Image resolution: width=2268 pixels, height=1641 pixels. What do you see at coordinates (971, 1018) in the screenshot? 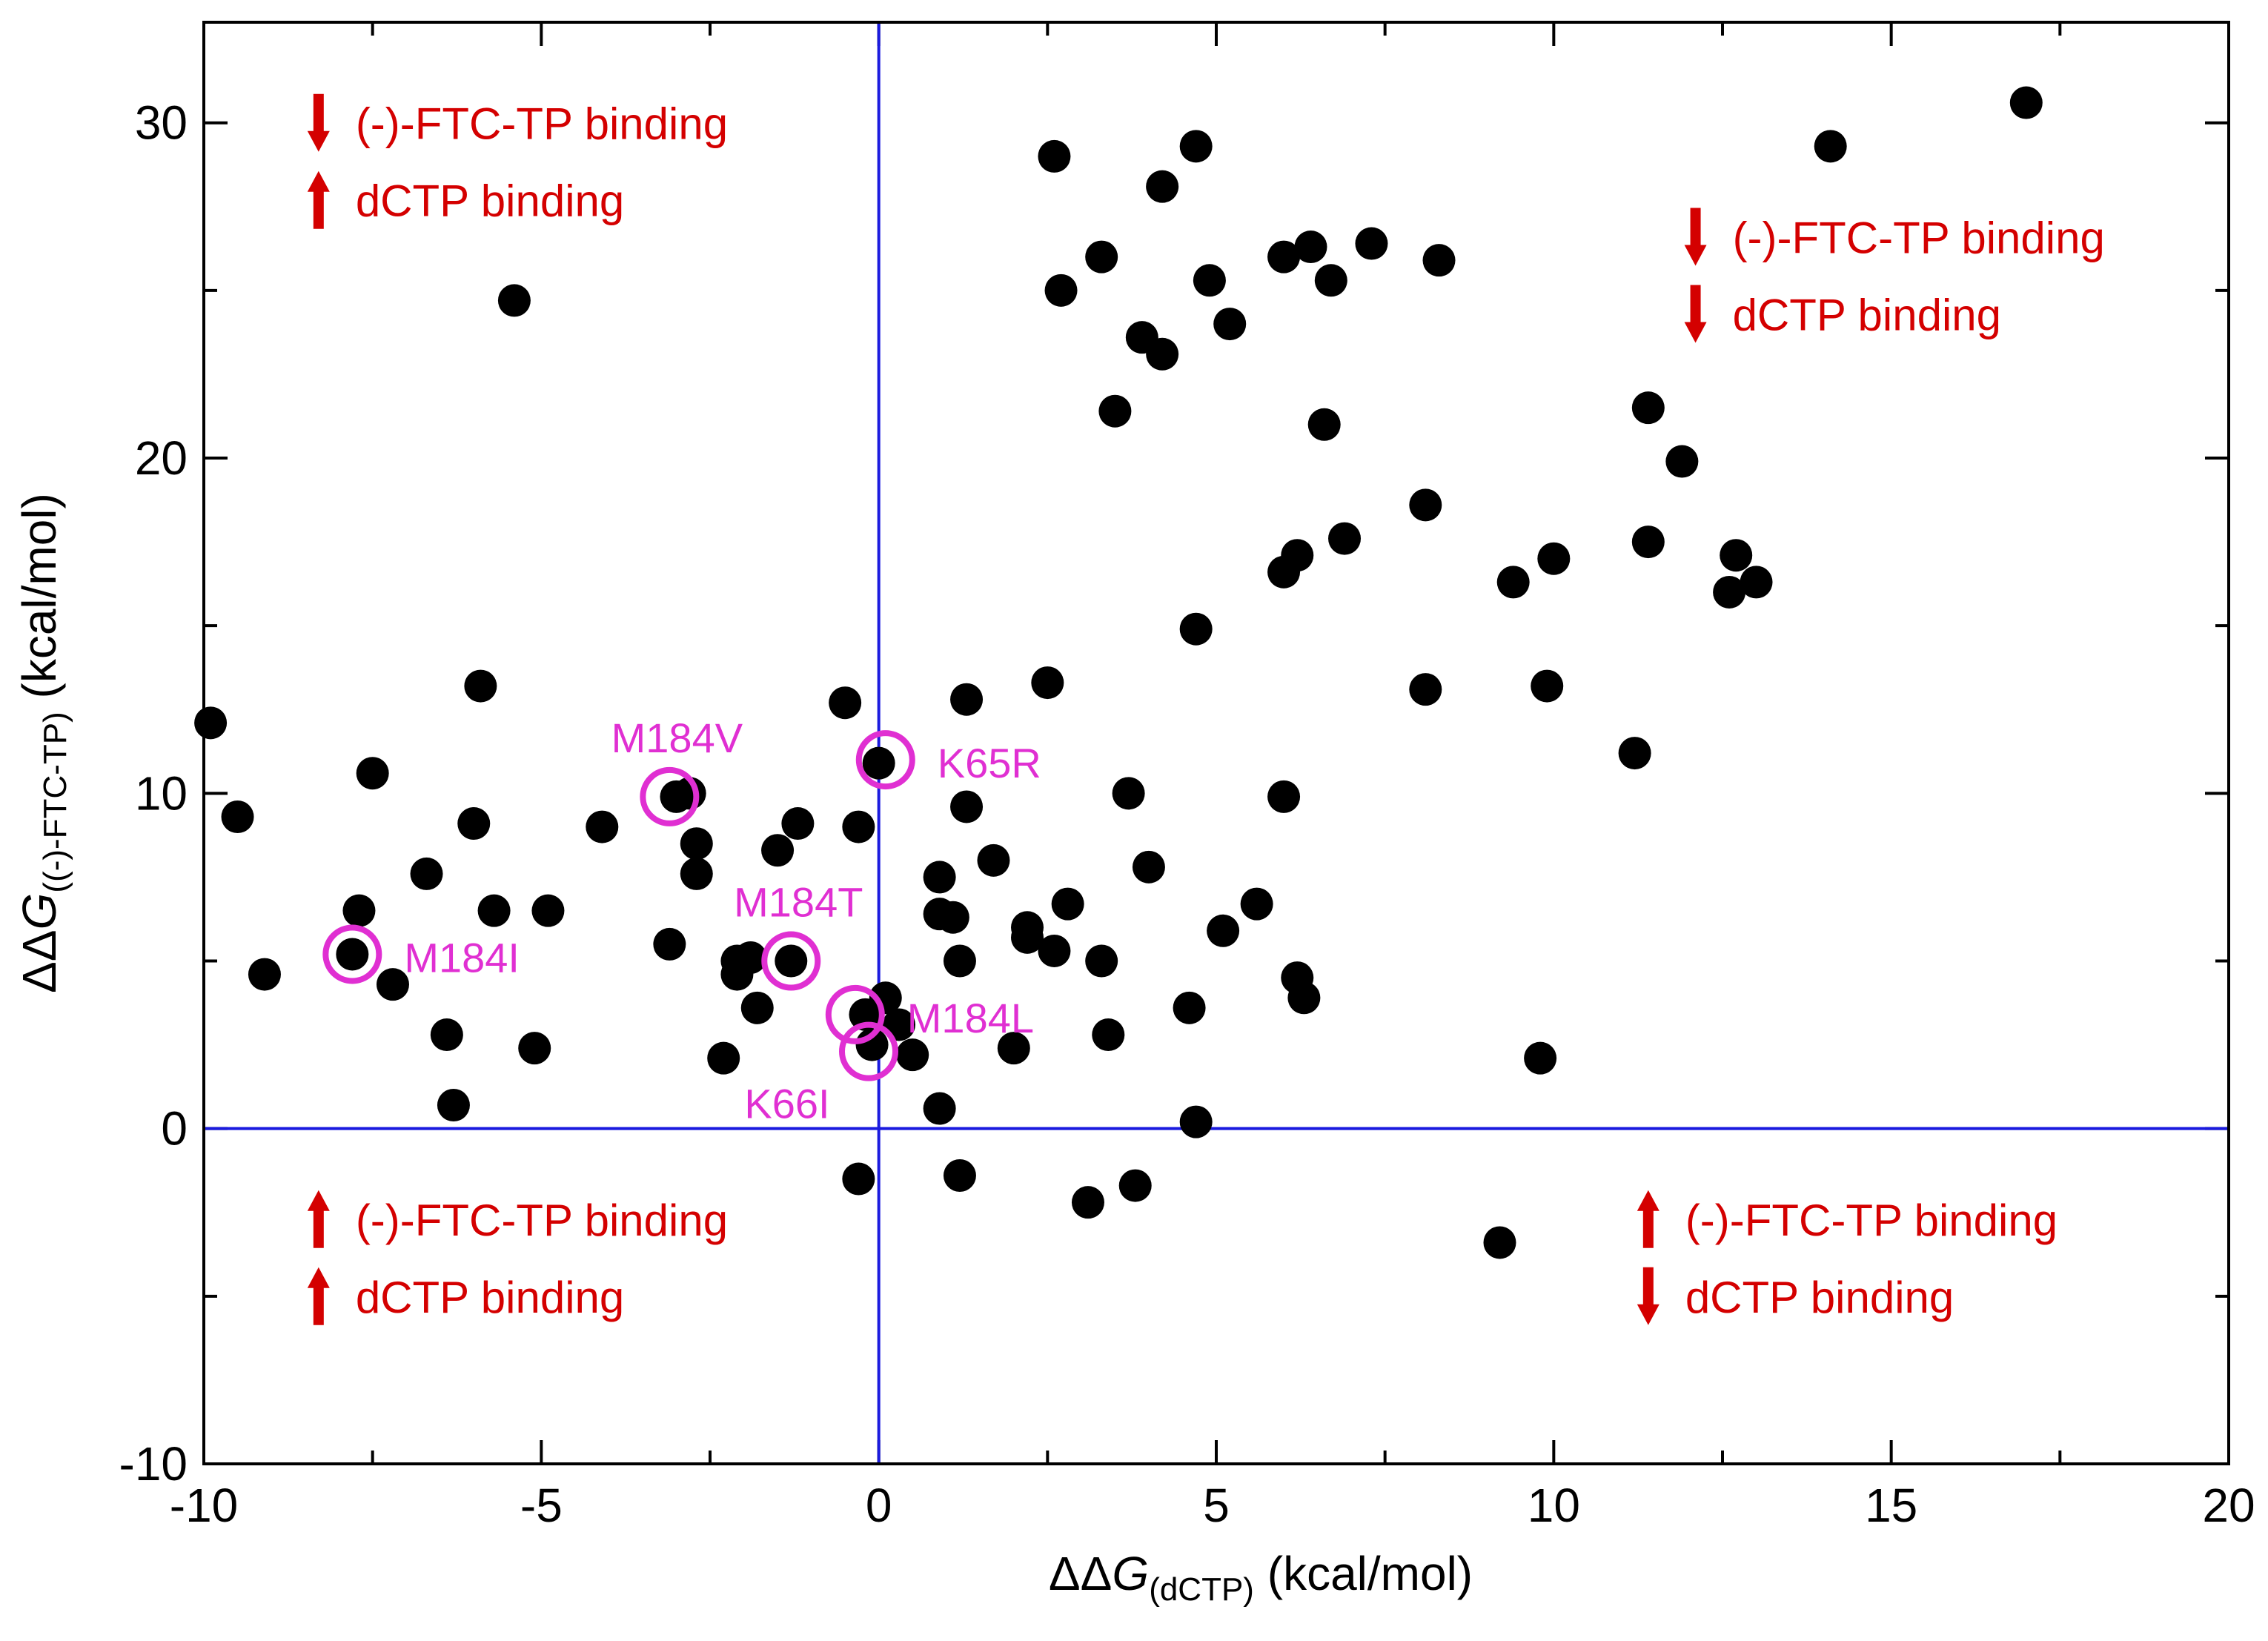
I see `mutation-label: M184L` at bounding box center [971, 1018].